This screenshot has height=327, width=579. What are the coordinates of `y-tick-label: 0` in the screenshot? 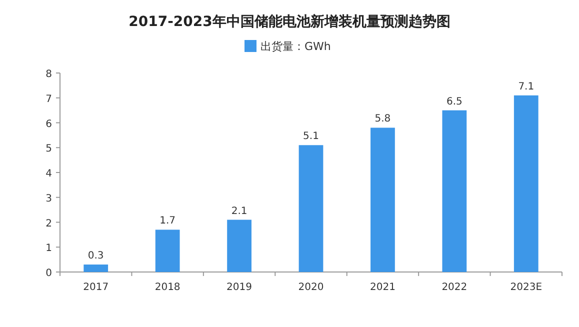 It's located at (49, 273).